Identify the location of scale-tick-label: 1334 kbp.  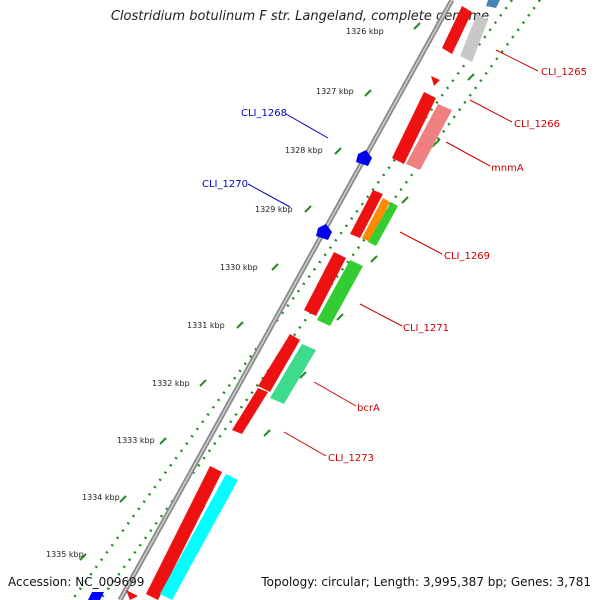
(101, 497).